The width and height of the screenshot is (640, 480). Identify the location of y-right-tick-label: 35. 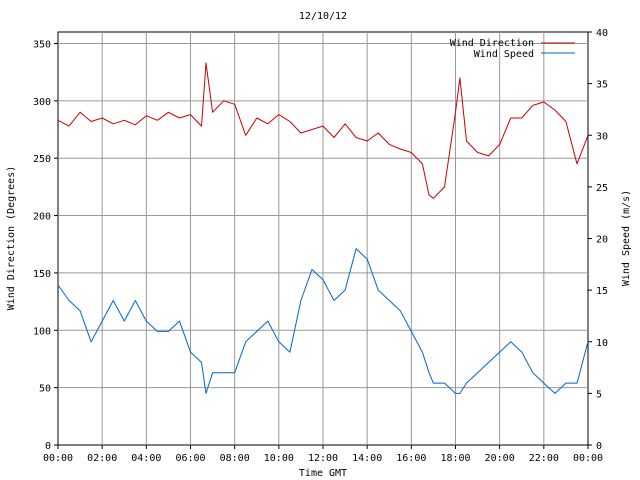
(602, 85).